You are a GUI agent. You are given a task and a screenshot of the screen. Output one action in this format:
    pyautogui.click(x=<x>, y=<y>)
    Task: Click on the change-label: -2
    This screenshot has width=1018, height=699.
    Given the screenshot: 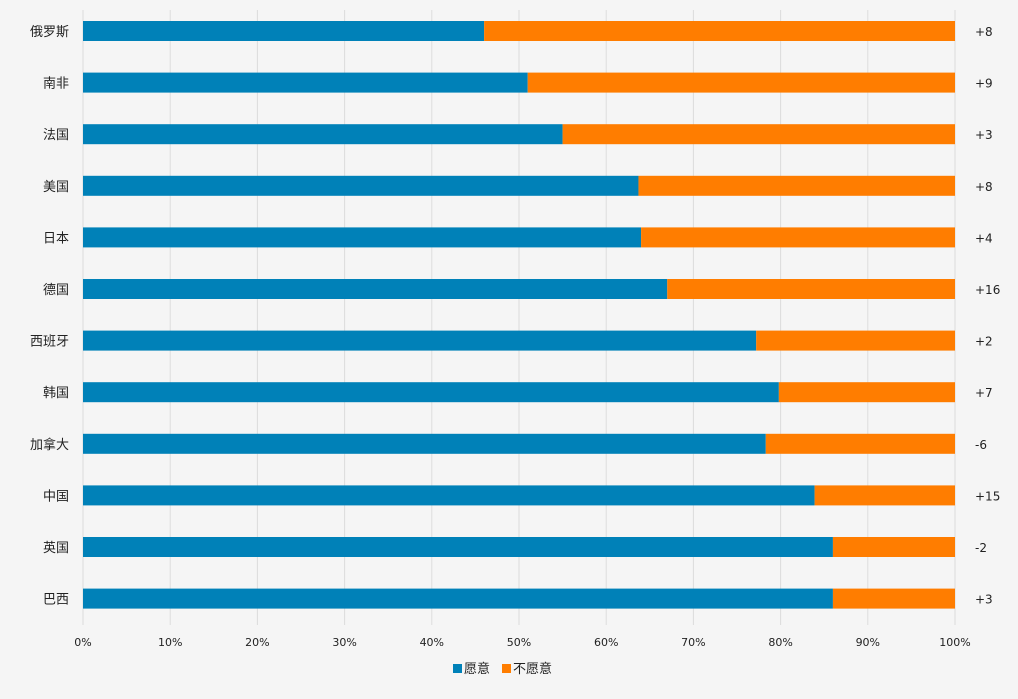 What is the action you would take?
    pyautogui.click(x=981, y=548)
    